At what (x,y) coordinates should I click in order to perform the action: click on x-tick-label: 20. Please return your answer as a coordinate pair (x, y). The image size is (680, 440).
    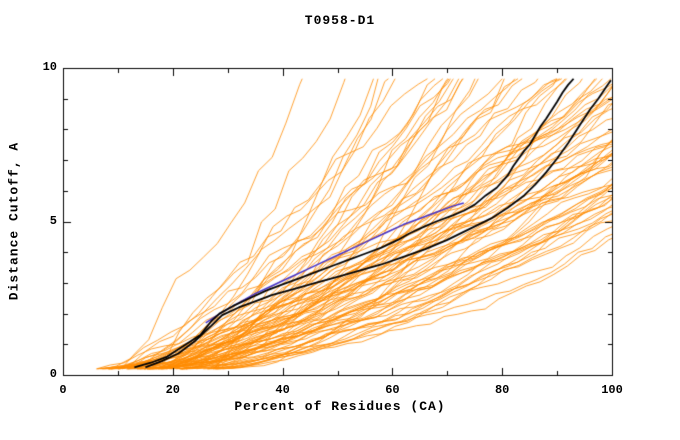
    Looking at the image, I should click on (172, 390).